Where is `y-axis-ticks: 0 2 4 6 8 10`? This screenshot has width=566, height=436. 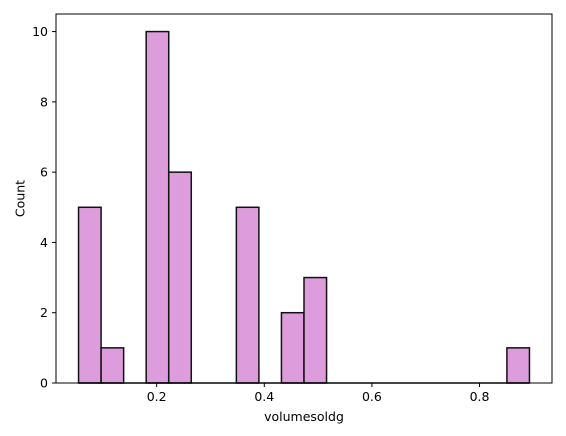 y-axis-ticks: 0 2 4 6 8 10 is located at coordinates (44, 207).